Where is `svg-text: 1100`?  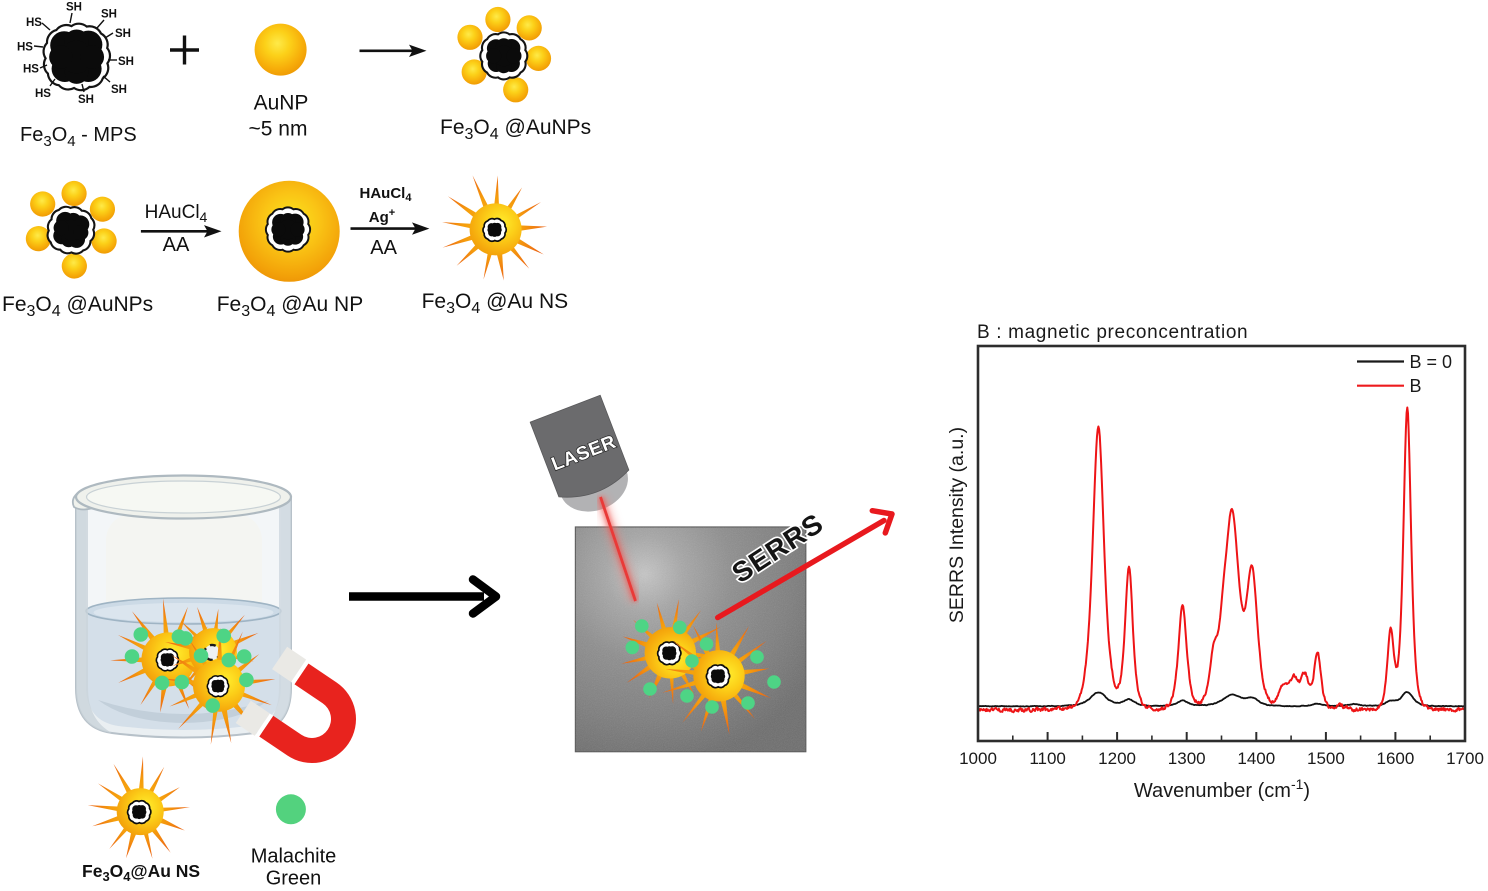 svg-text: 1100 is located at coordinates (1047, 758).